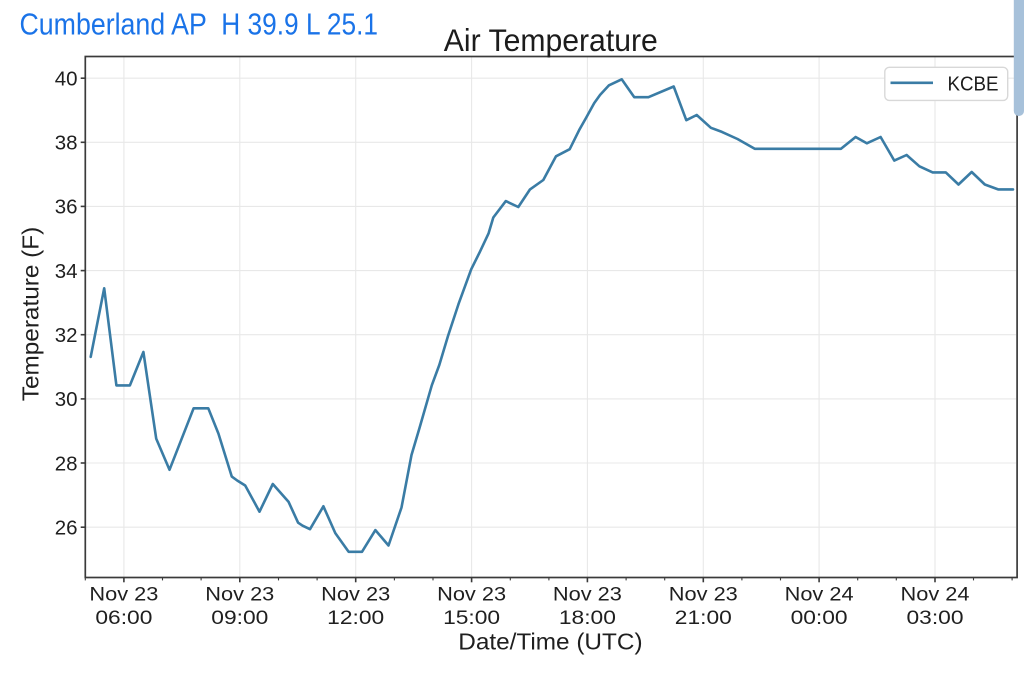 The image size is (1024, 673). What do you see at coordinates (30, 314) in the screenshot?
I see `svg-text: Temperature (F)` at bounding box center [30, 314].